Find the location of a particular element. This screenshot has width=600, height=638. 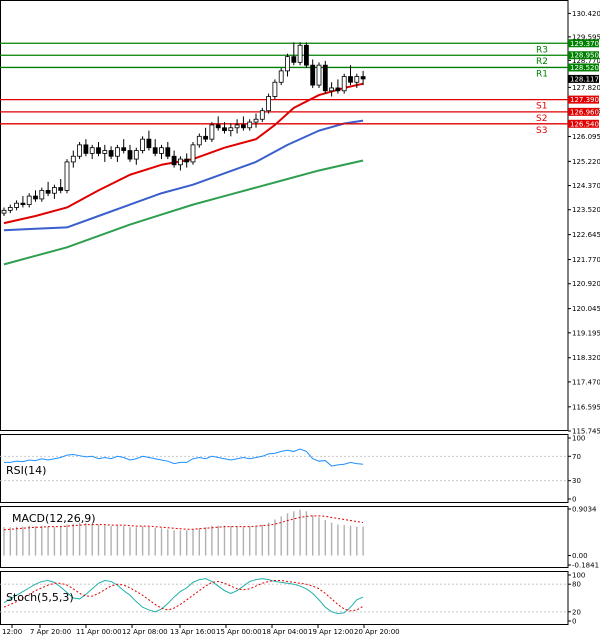

stoch-main-line is located at coordinates (183, 596).